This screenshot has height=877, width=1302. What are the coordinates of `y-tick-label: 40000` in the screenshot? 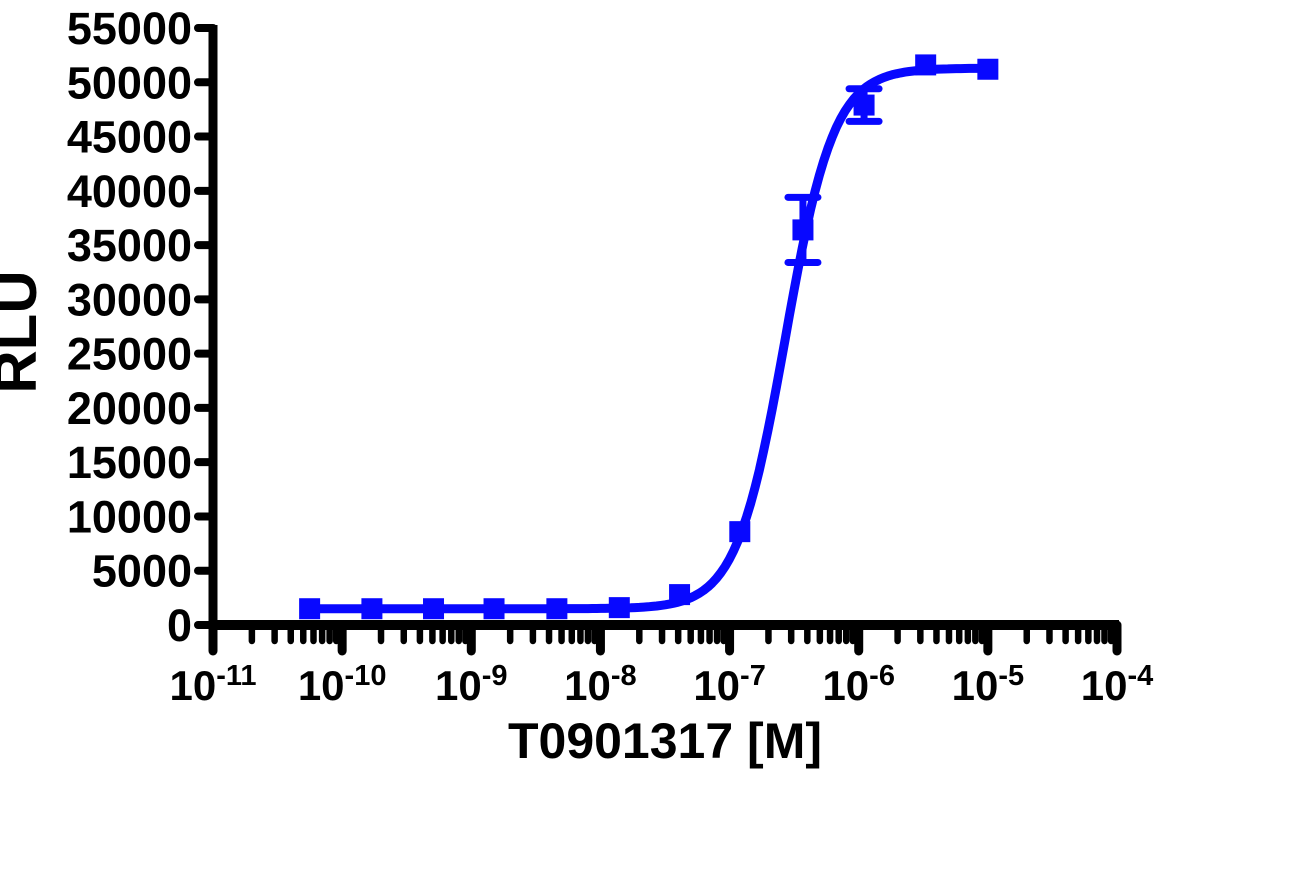 It's located at (129, 191).